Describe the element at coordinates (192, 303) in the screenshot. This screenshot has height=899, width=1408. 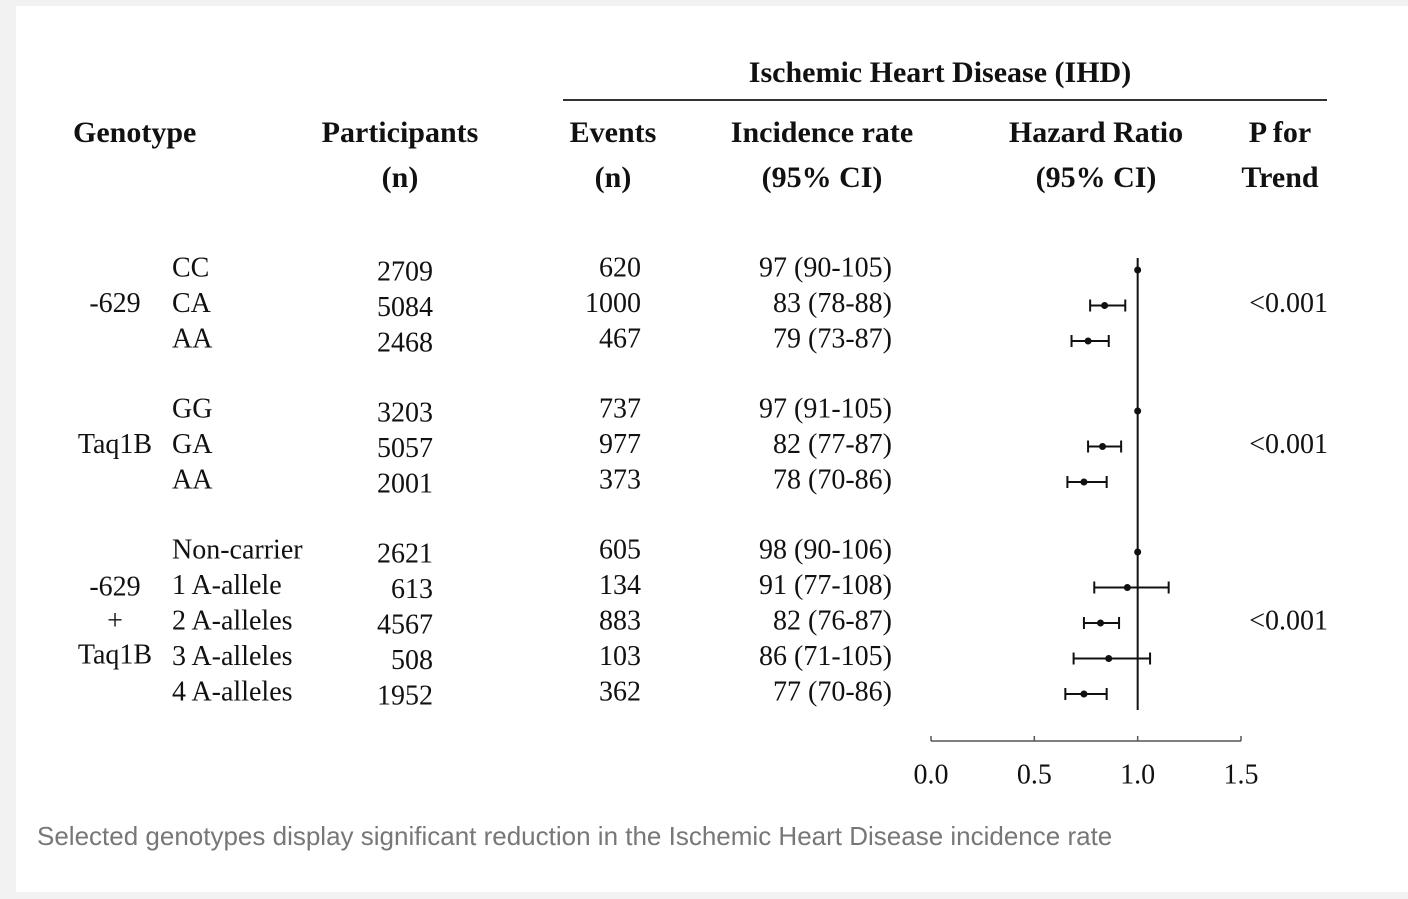
I see `genotype: CA` at that location.